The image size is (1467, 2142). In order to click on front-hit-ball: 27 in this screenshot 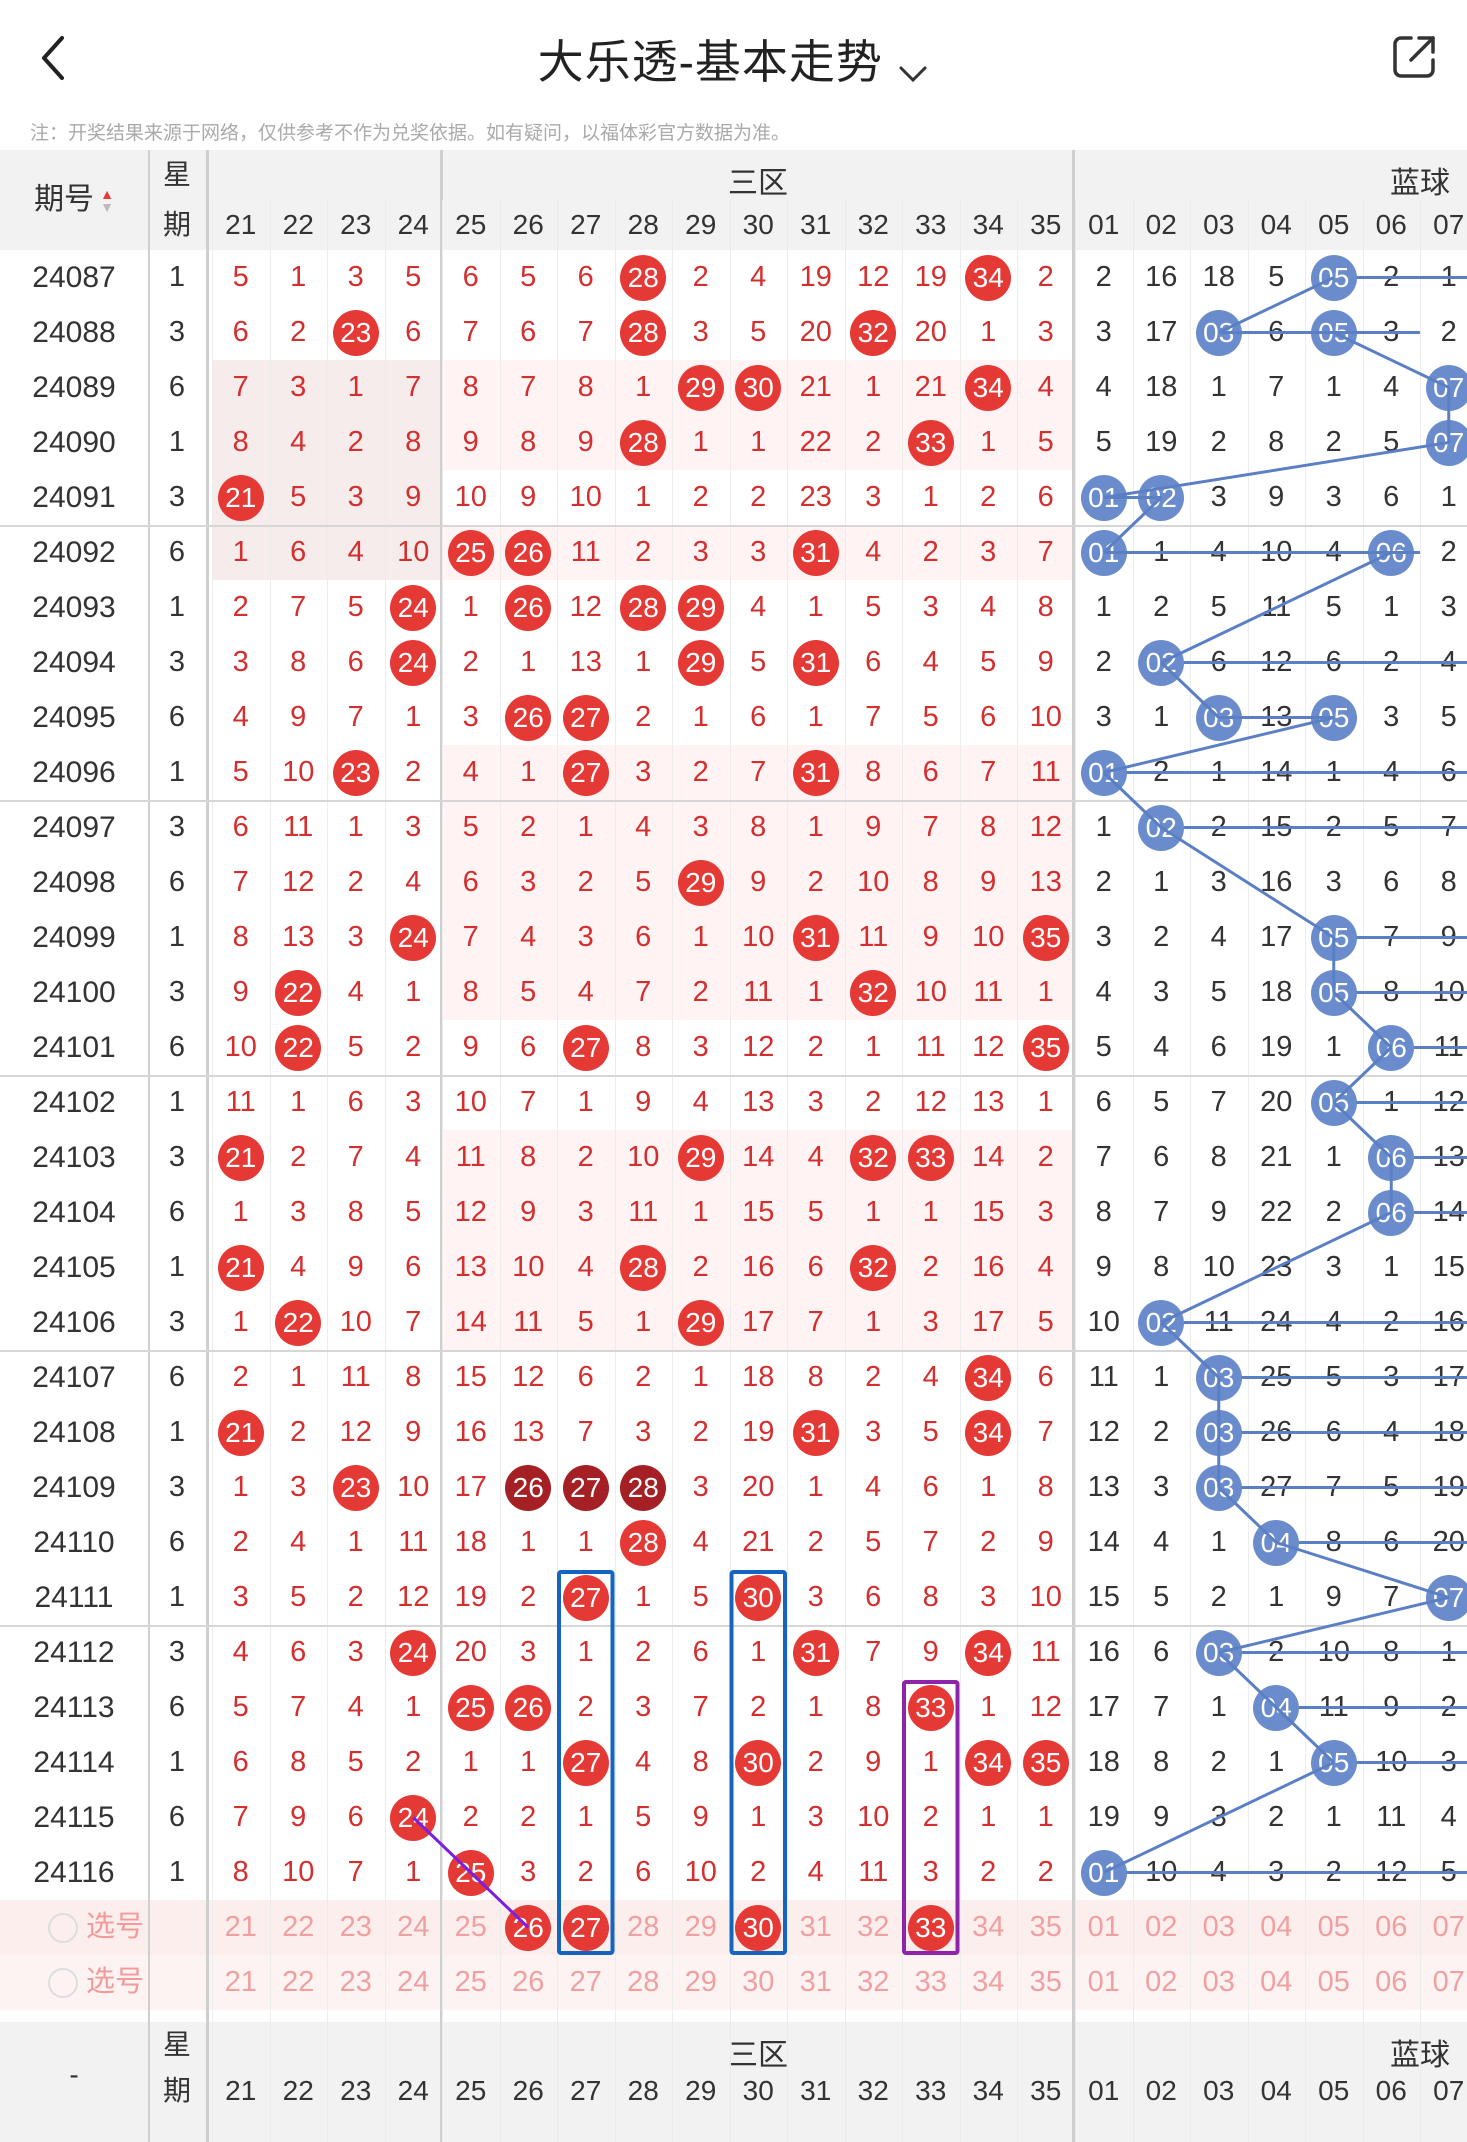, I will do `click(585, 1488)`.